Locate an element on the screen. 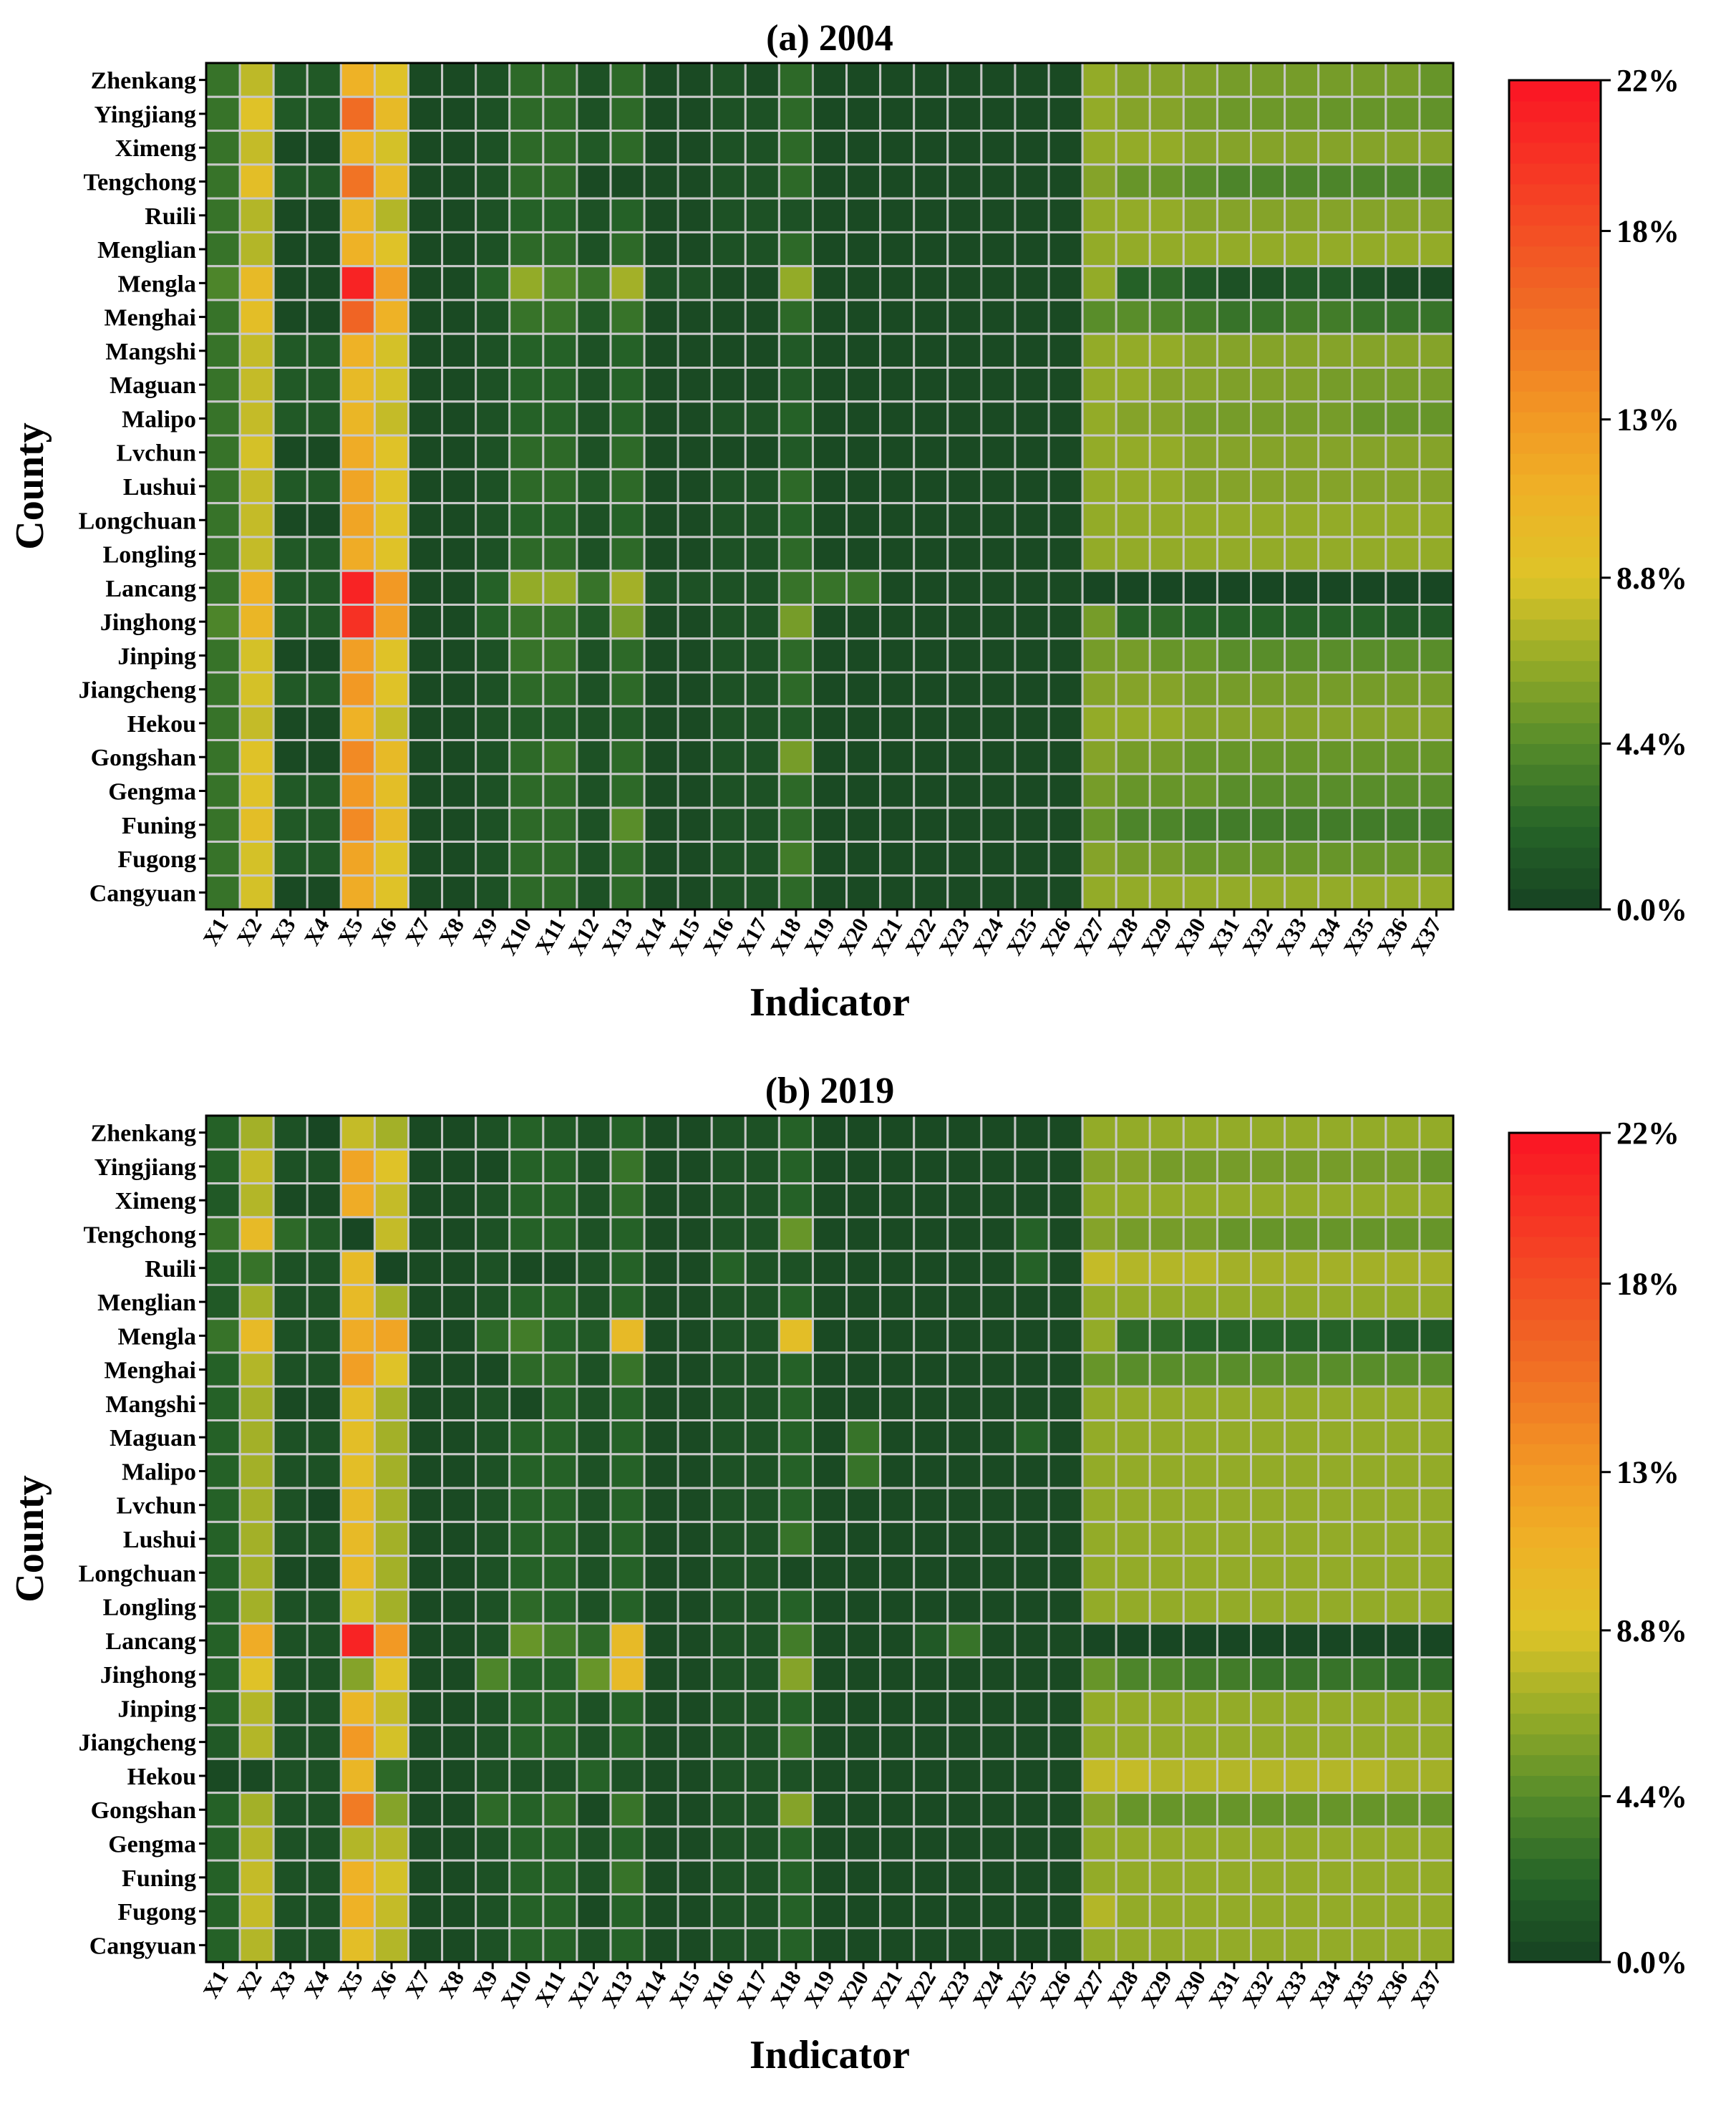 This screenshot has width=1736, height=2111. colorbar-tick-label: 22% is located at coordinates (1647, 80).